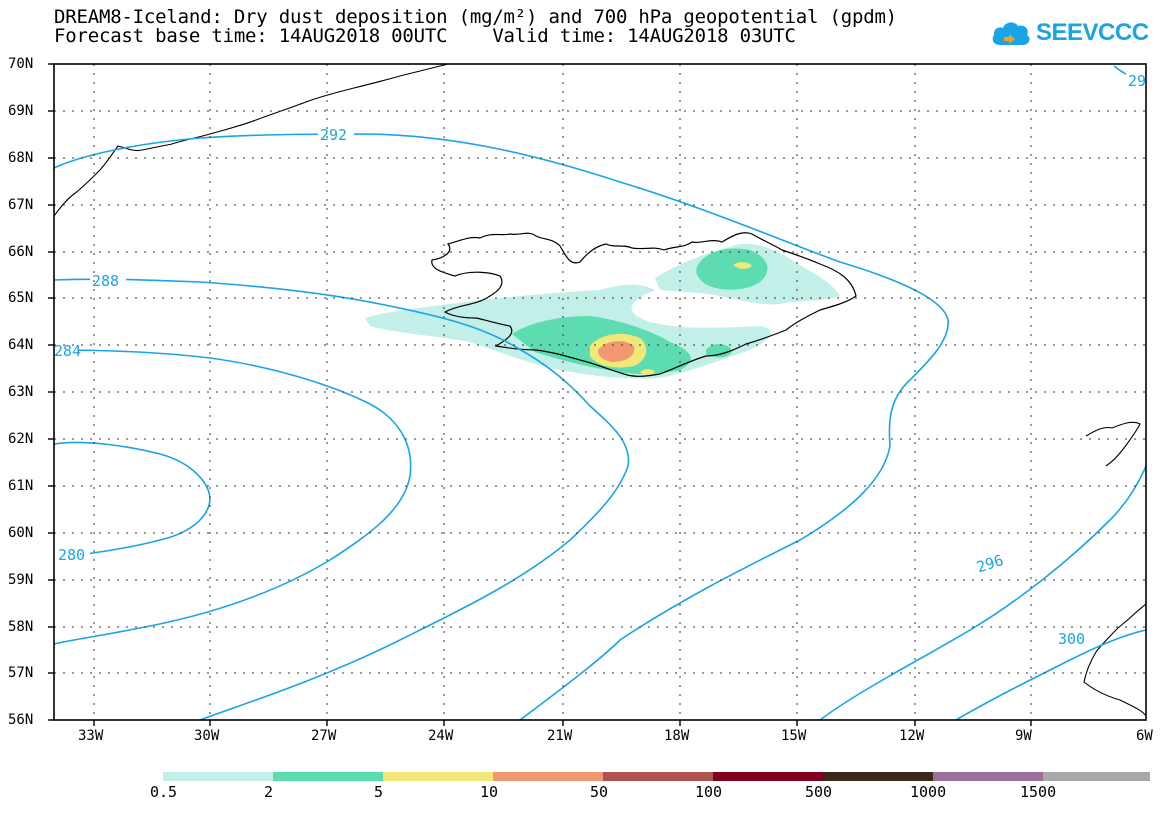  Describe the element at coordinates (21, 392) in the screenshot. I see `lat-label-63N: 63N` at that location.